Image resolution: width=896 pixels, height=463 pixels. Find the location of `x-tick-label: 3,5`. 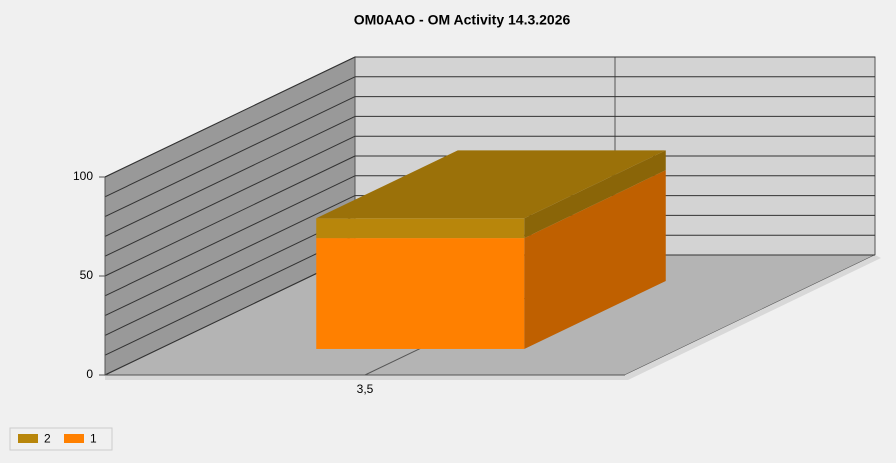

x-tick-label: 3,5 is located at coordinates (365, 389).